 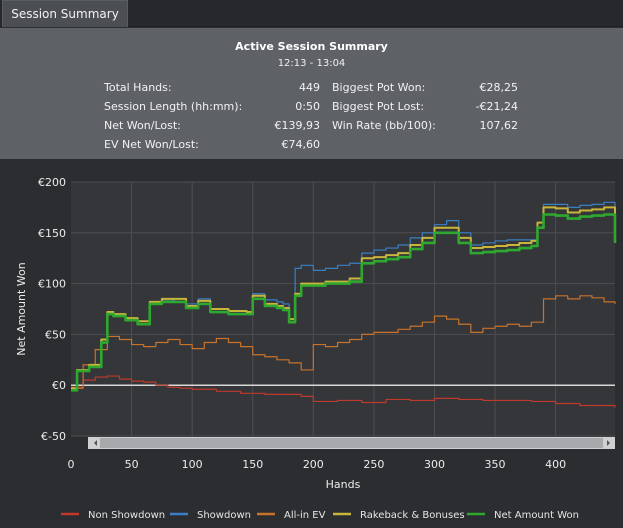 I want to click on x-tick-label: 200, so click(x=313, y=464).